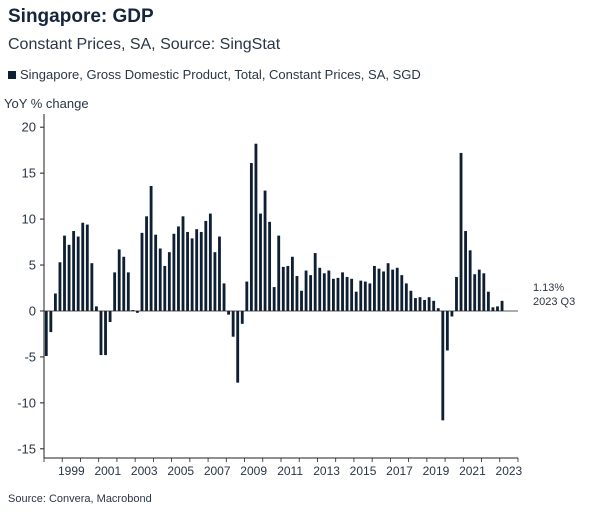 The width and height of the screenshot is (591, 520). Describe the element at coordinates (29, 173) in the screenshot. I see `y-tick-label: 15` at that location.